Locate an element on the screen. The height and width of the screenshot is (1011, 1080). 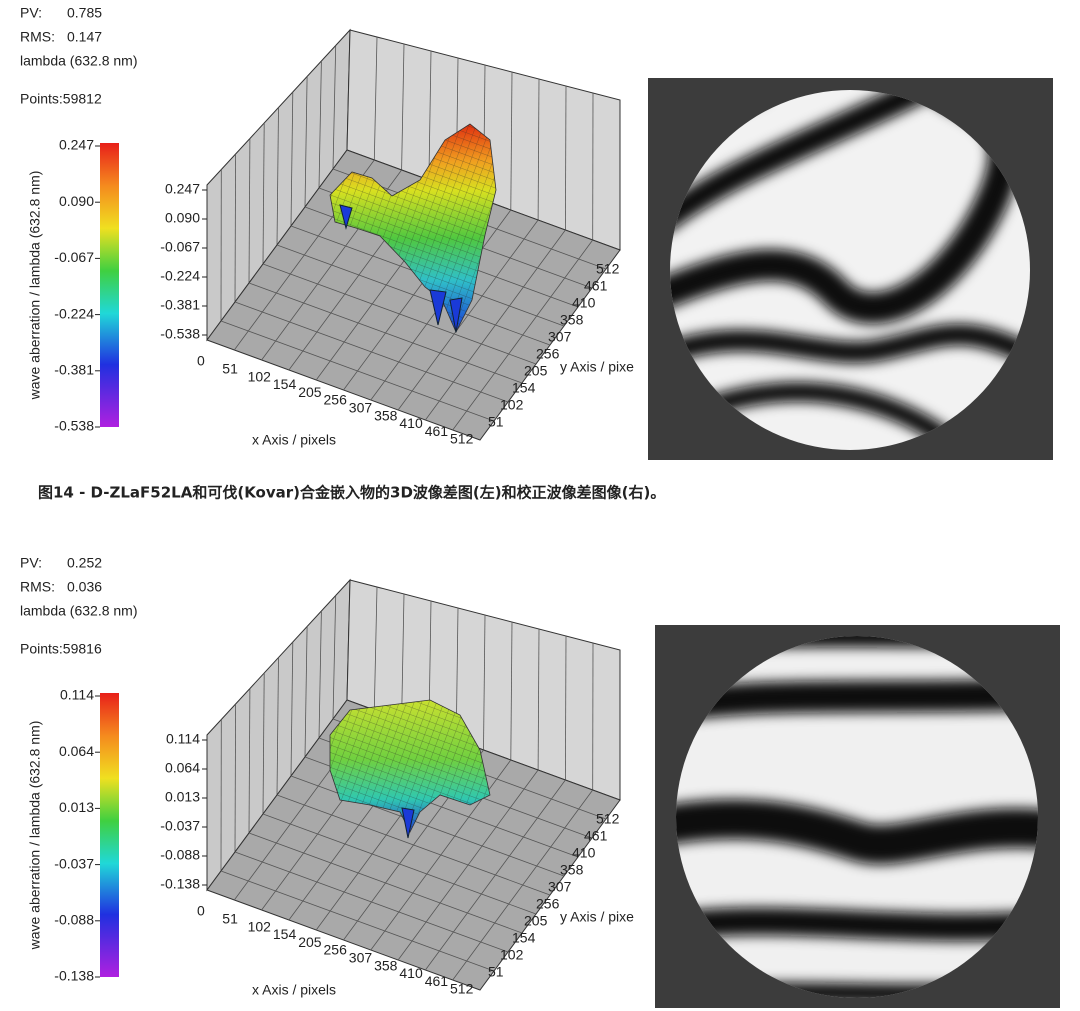
colorbar-tick-label: 0.114 is located at coordinates (77, 695).